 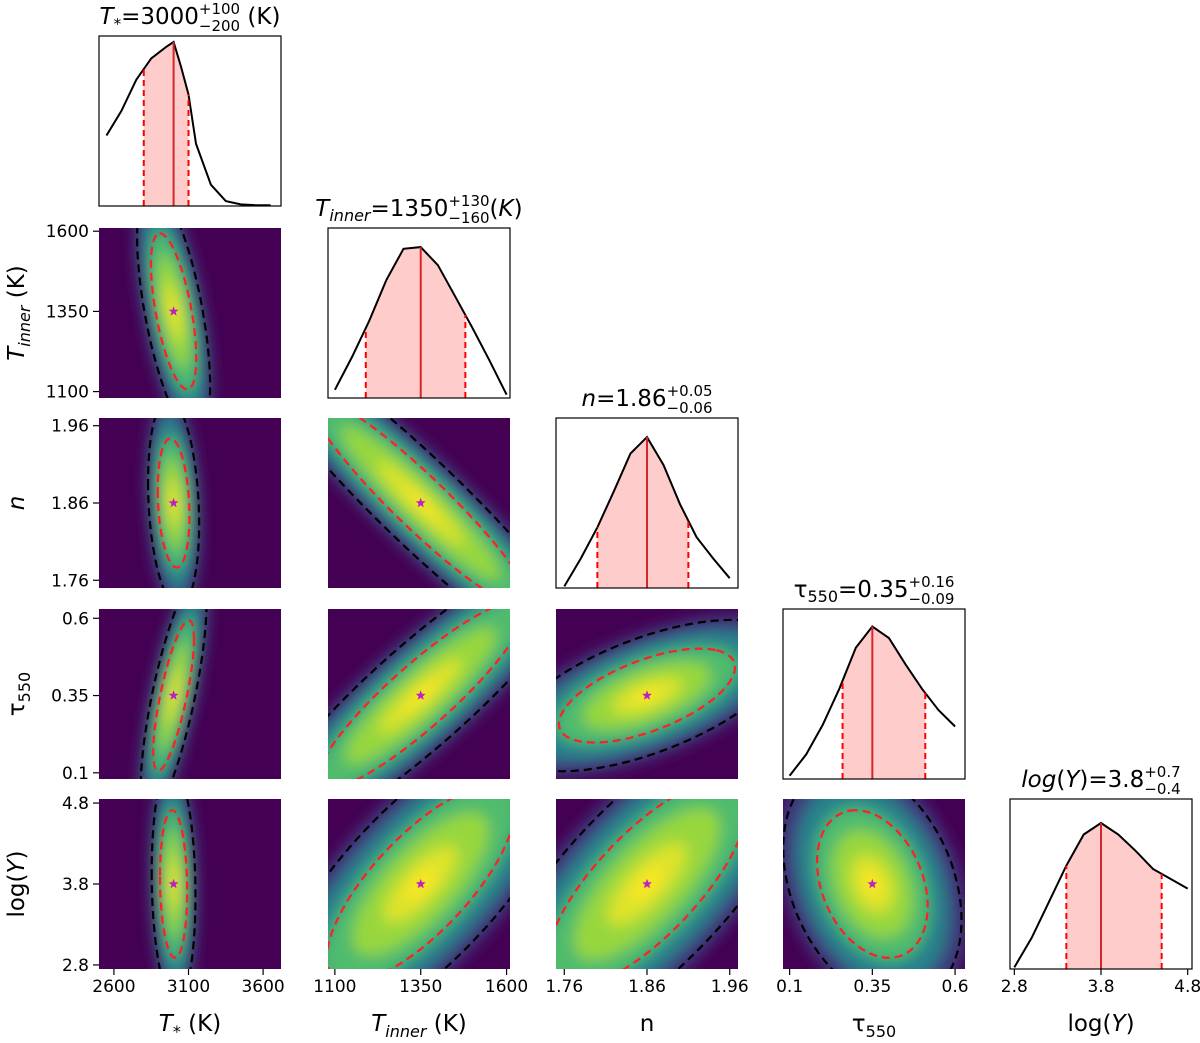 I want to click on x-tick-label: 1100, so click(x=334, y=987).